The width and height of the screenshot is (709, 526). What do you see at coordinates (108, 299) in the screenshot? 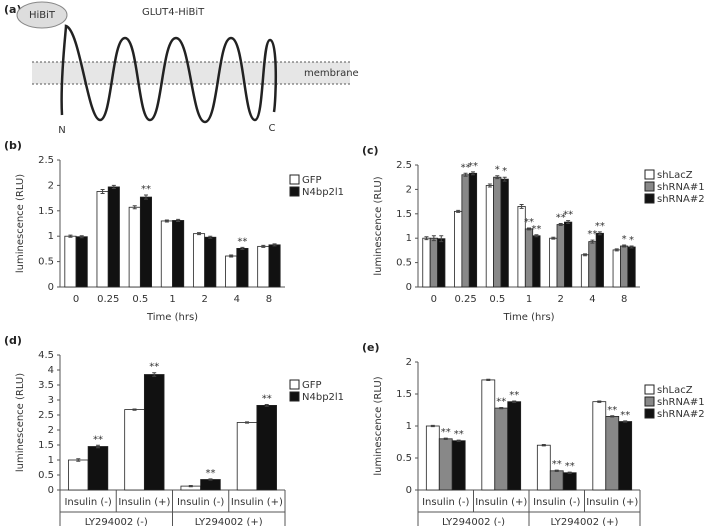
I see `x-tick-label: 0.25` at bounding box center [108, 299].